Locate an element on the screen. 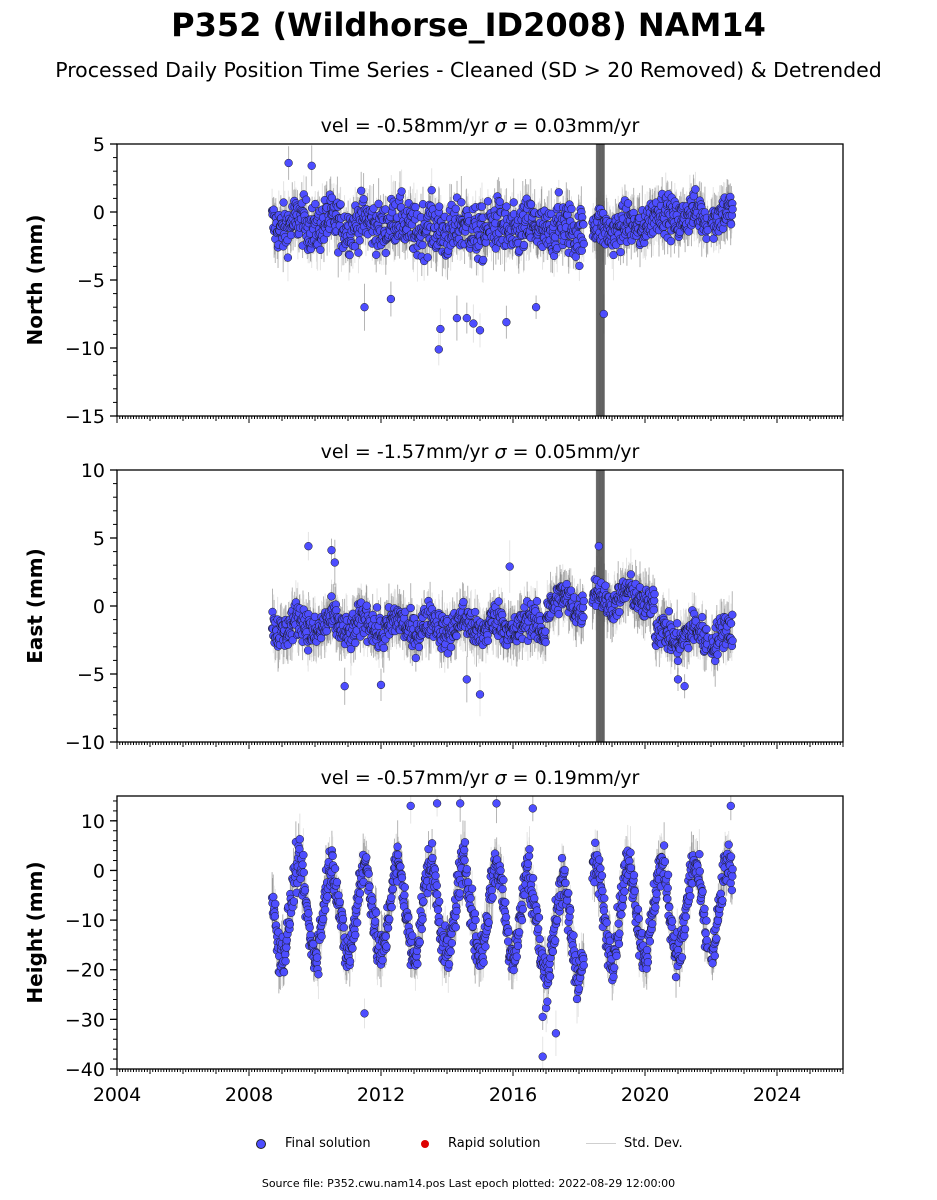 This screenshot has width=937, height=1200. panel-title: vel = -0.58mm/yr σ = 0.03mm/yr is located at coordinates (480, 126).